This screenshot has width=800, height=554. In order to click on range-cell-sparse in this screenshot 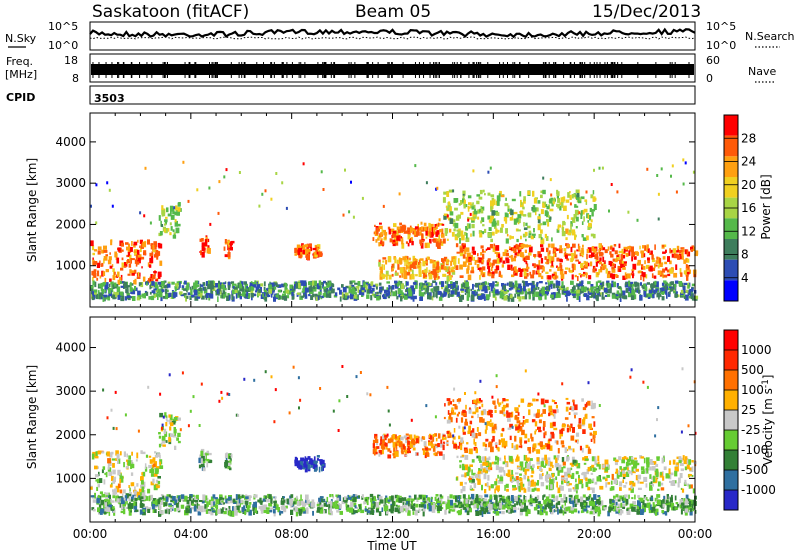, I will do `click(174, 208)`.